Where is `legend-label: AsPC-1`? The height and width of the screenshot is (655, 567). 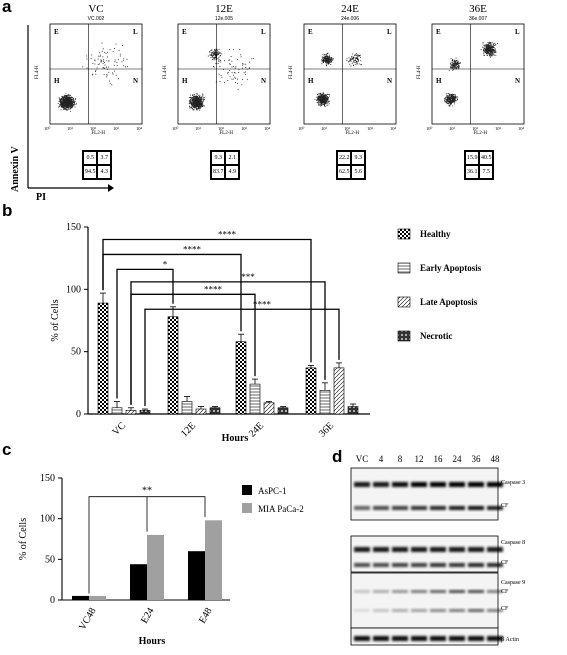 legend-label: AsPC-1 is located at coordinates (272, 491).